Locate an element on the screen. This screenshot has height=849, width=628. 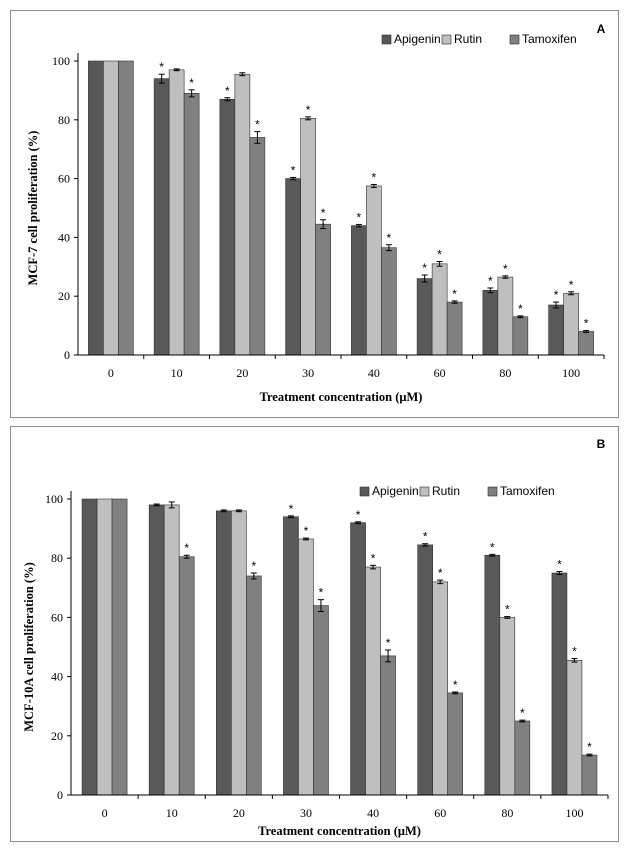
y-tick-label: 60 is located at coordinates (64, 179).